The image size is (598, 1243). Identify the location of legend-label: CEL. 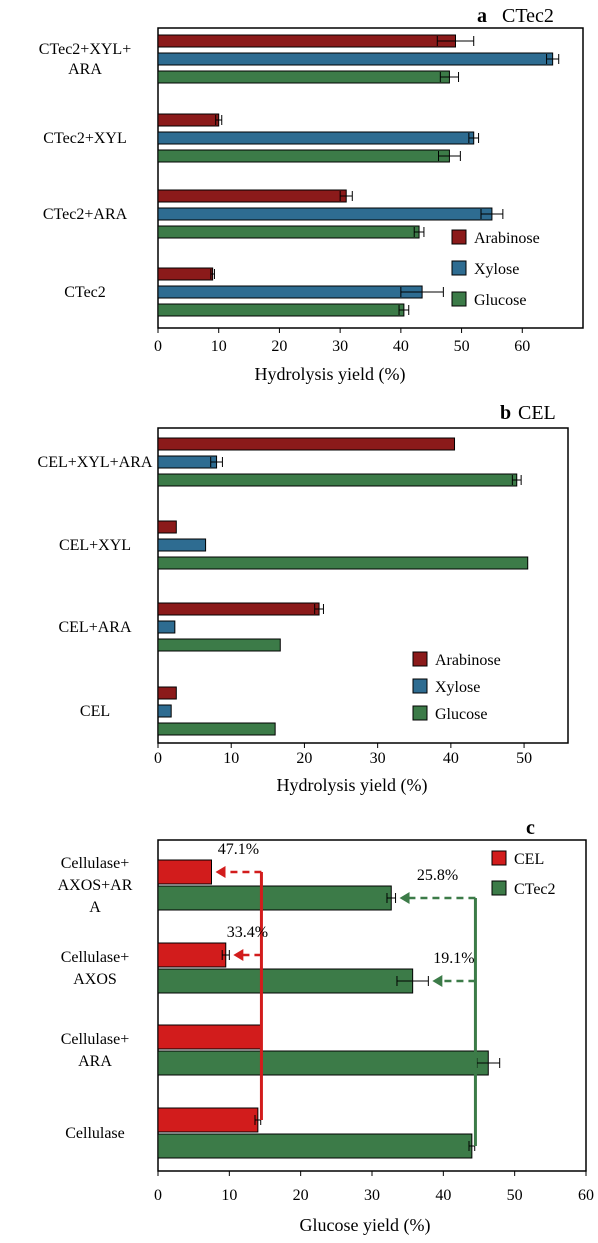
(529, 859).